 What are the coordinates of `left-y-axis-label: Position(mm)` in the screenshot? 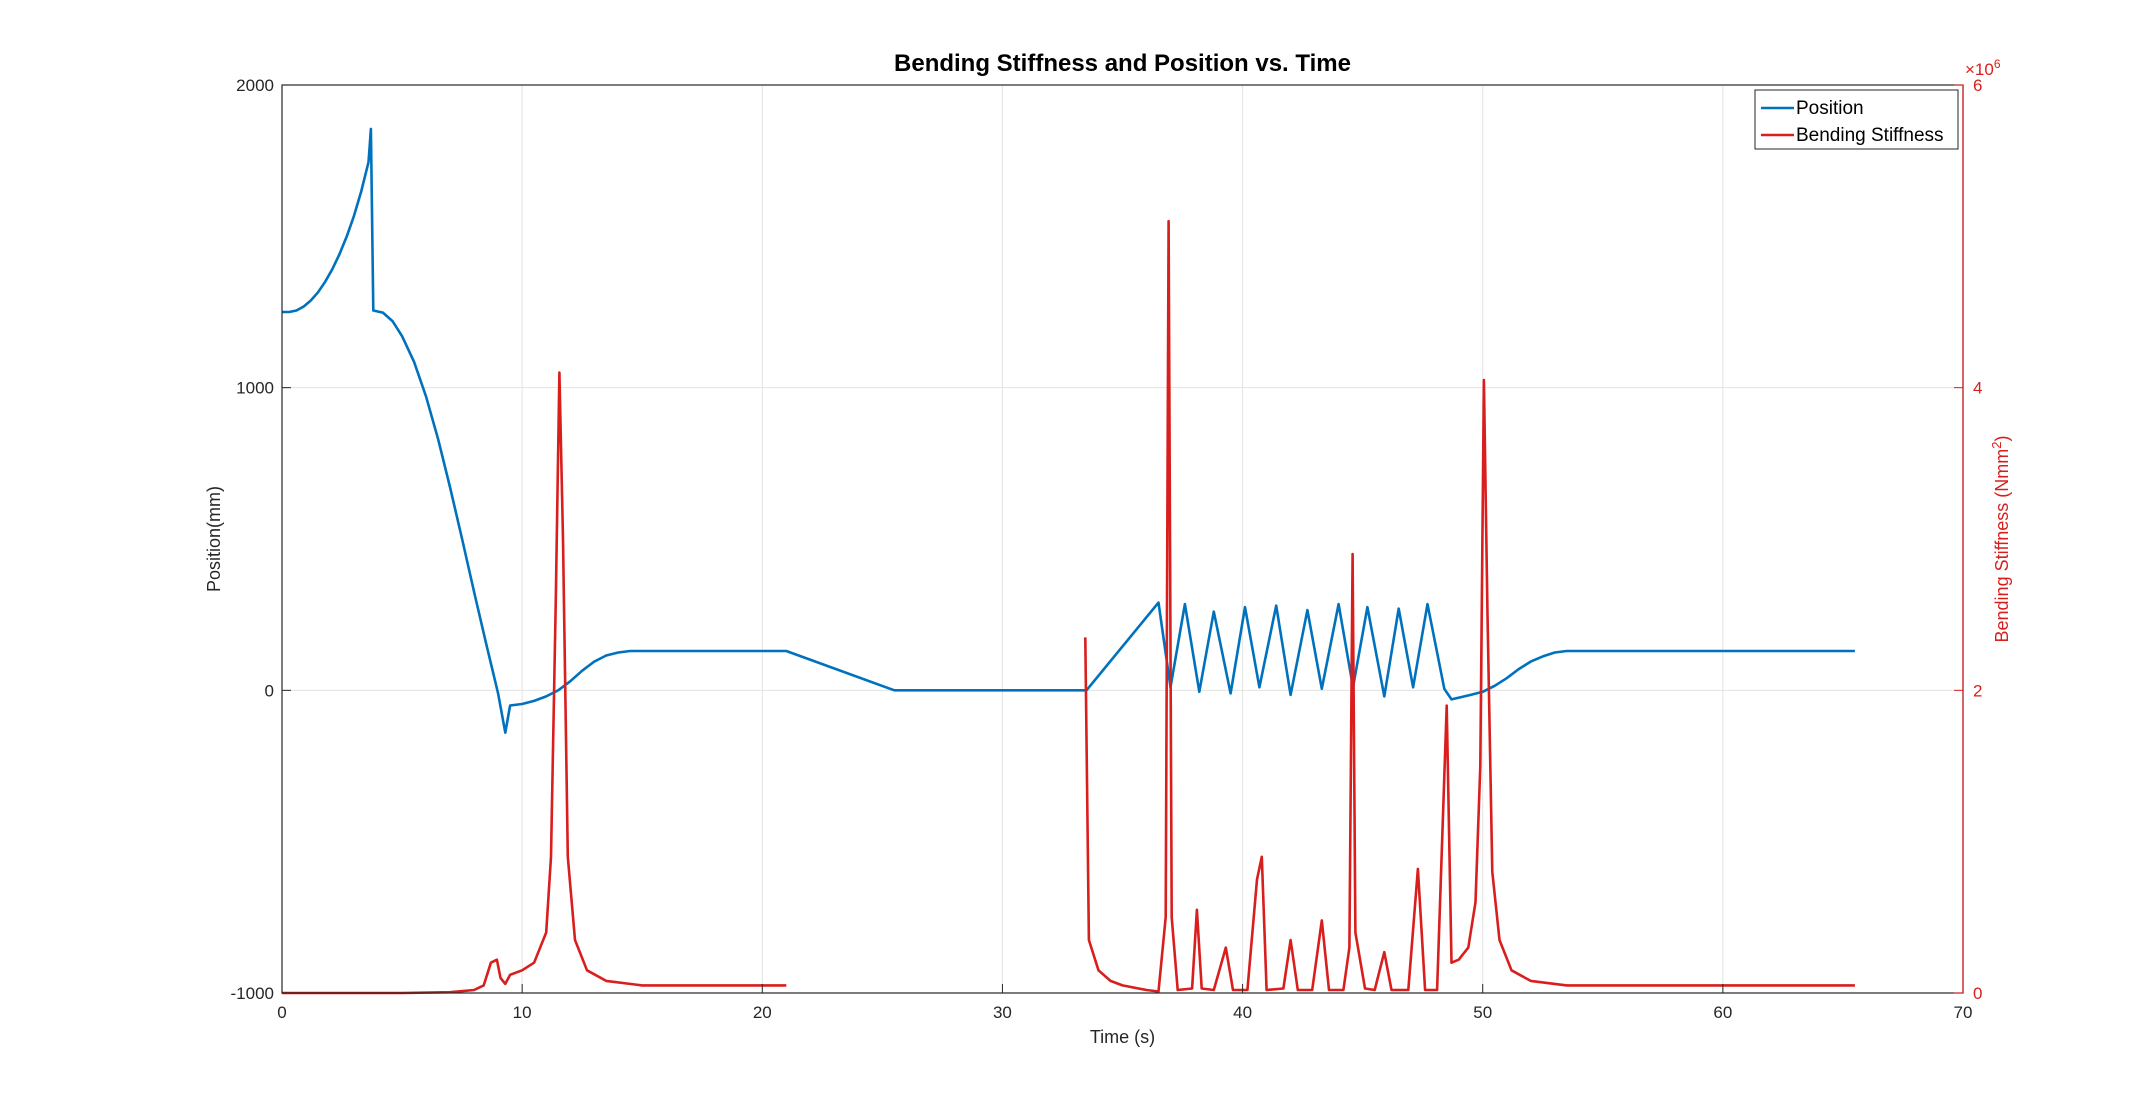 It's located at (214, 539).